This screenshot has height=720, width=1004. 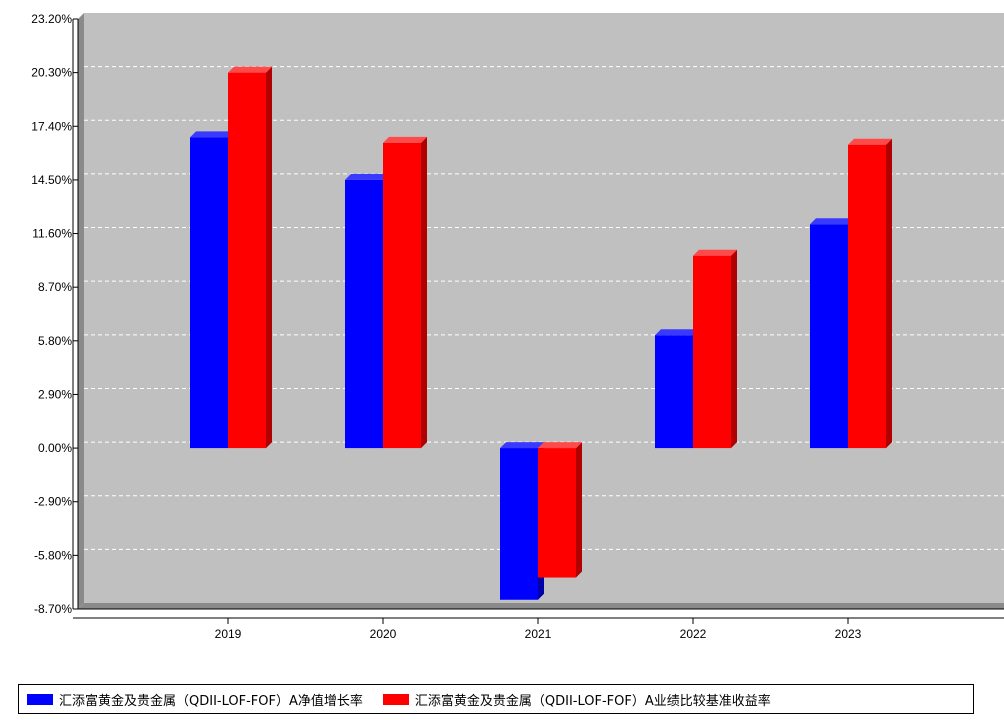 I want to click on legend-swatch-blue, so click(x=40, y=699).